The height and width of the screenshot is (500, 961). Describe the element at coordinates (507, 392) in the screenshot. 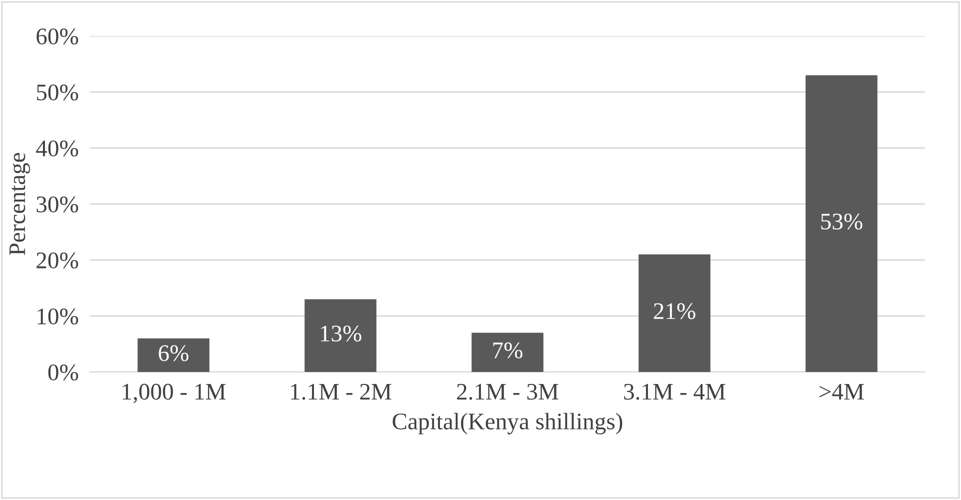

I see `x-tick-label: 2.1M - 3M` at that location.